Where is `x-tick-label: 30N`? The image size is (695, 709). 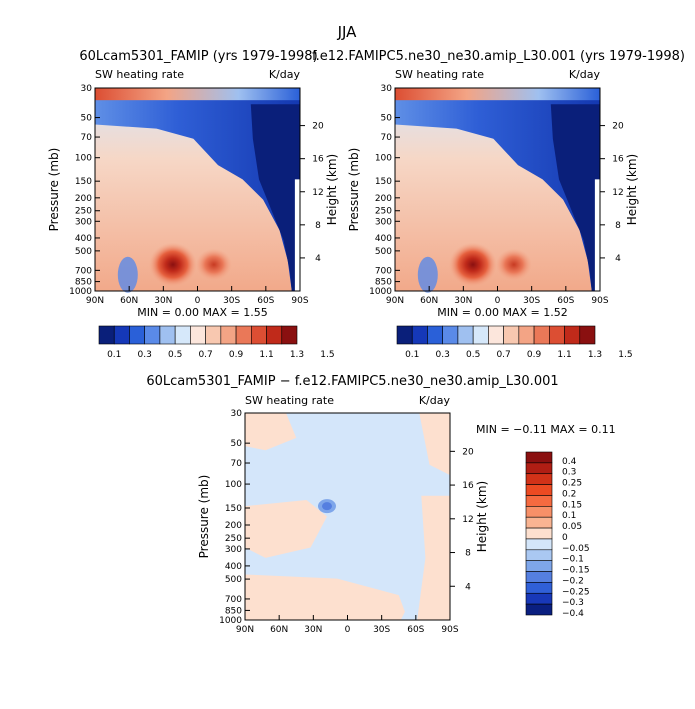
x-tick-label: 30N is located at coordinates (463, 301).